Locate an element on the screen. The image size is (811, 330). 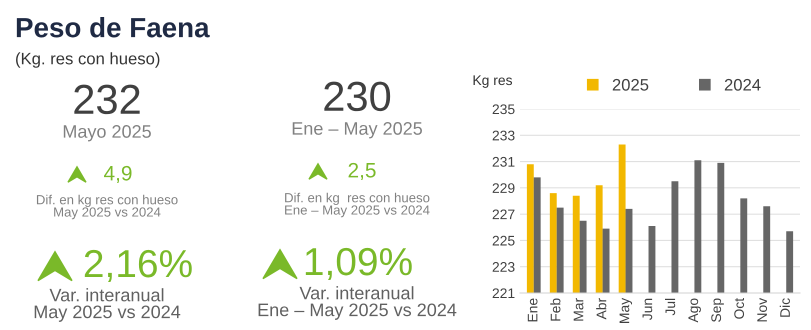
text: Ene – May 2025 is located at coordinates (357, 130).